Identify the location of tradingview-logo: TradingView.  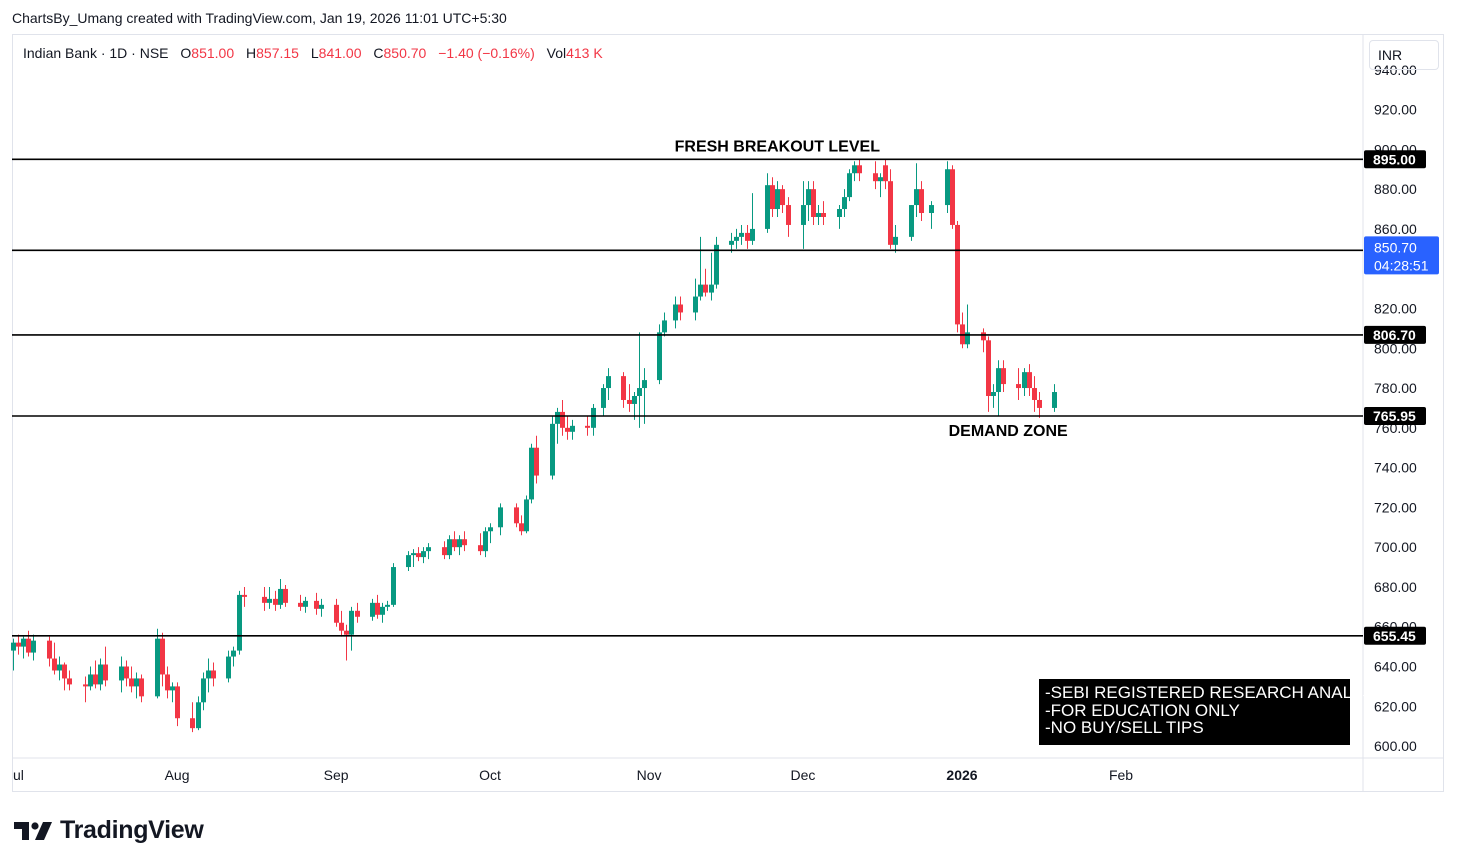
(109, 830).